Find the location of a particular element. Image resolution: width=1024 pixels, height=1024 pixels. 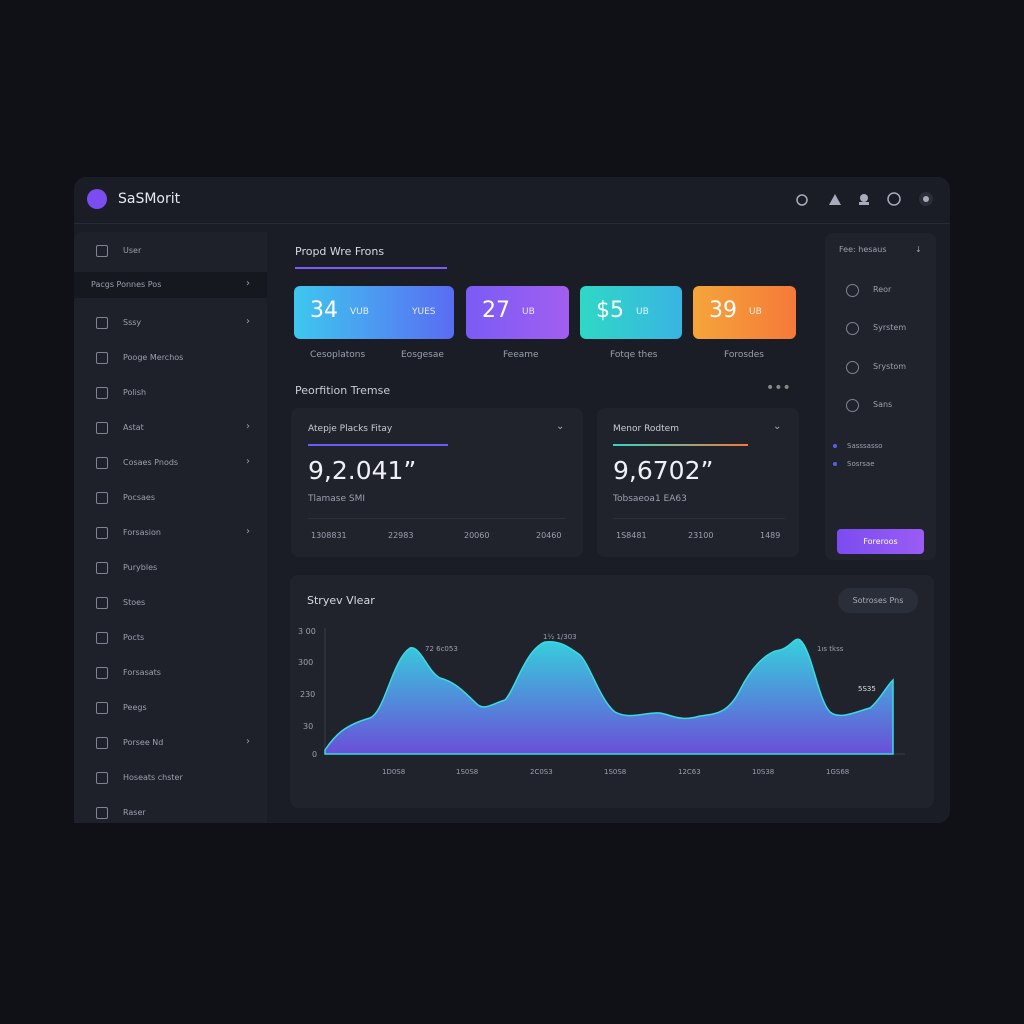

kpi-value: 27 is located at coordinates (496, 310).